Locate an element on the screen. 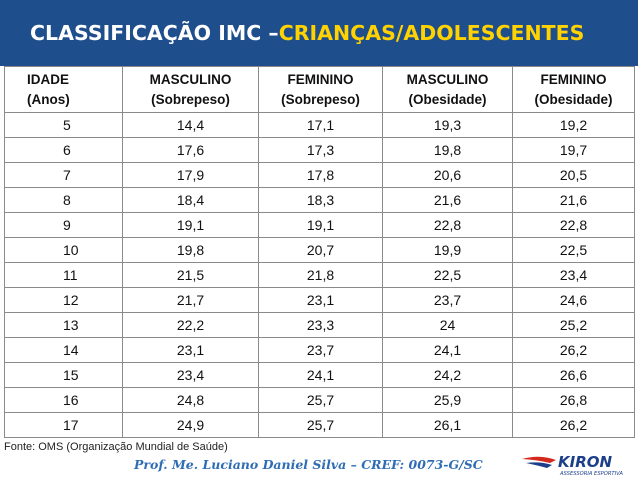 The width and height of the screenshot is (638, 479). table-row: 13 22,2 23,3 24 25,2 is located at coordinates (319, 325).